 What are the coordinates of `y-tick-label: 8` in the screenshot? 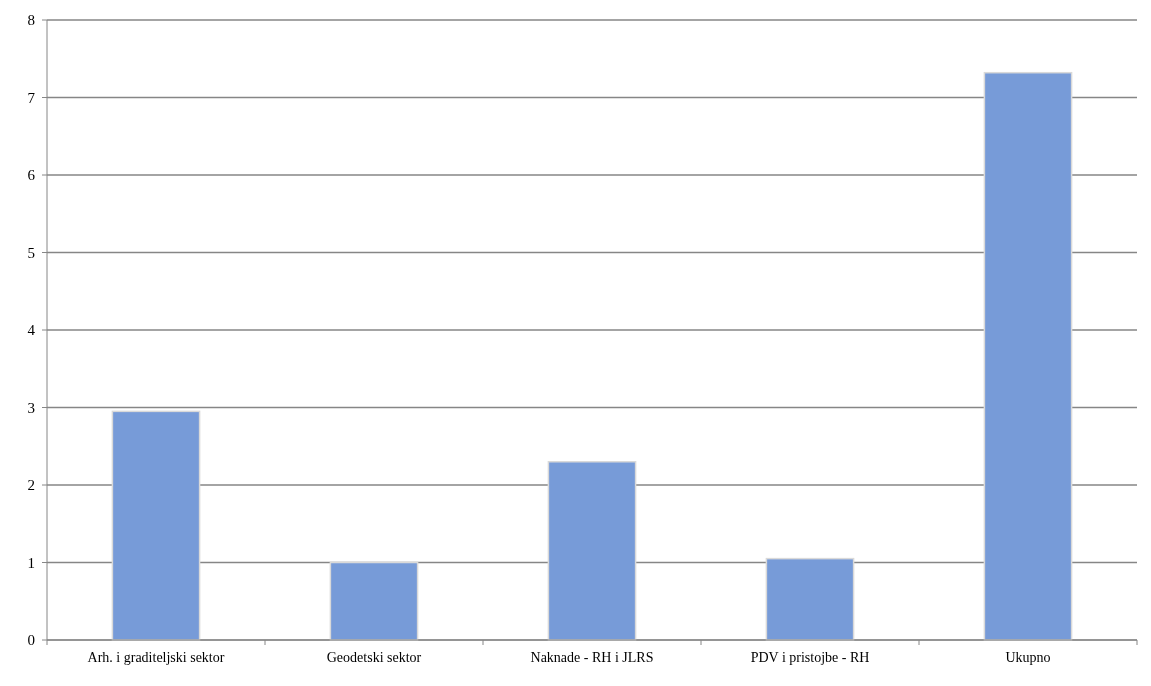 It's located at (31, 20).